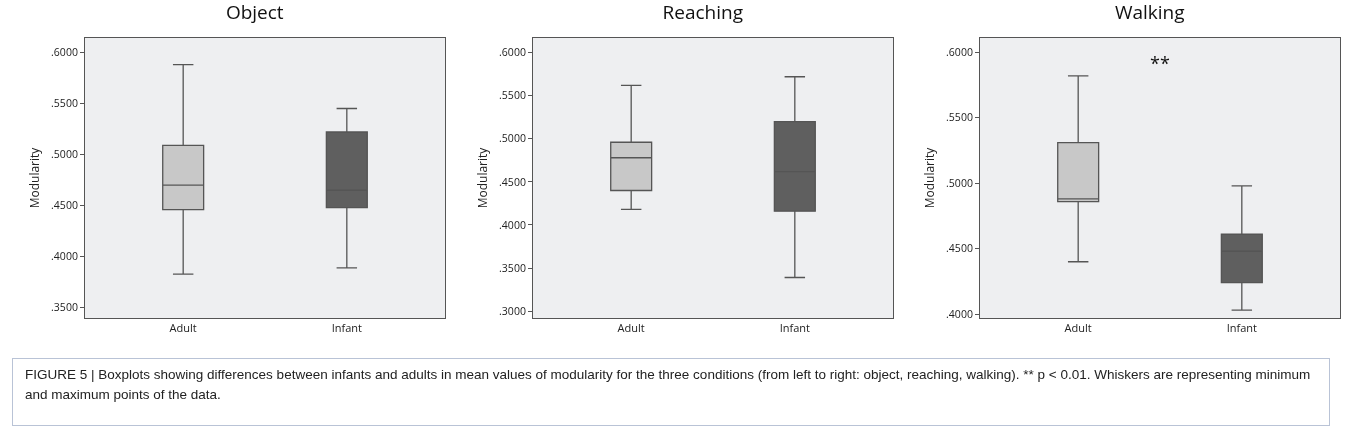  What do you see at coordinates (671, 392) in the screenshot?
I see `caption: FIGURE 5 | Boxplots showing differences between infants and adults in mean values of modularity for the three conditions (from left to right: object, reaching, walking). ** p < 0.01. Whiskers are representing minimum and maximum points of the data.` at bounding box center [671, 392].